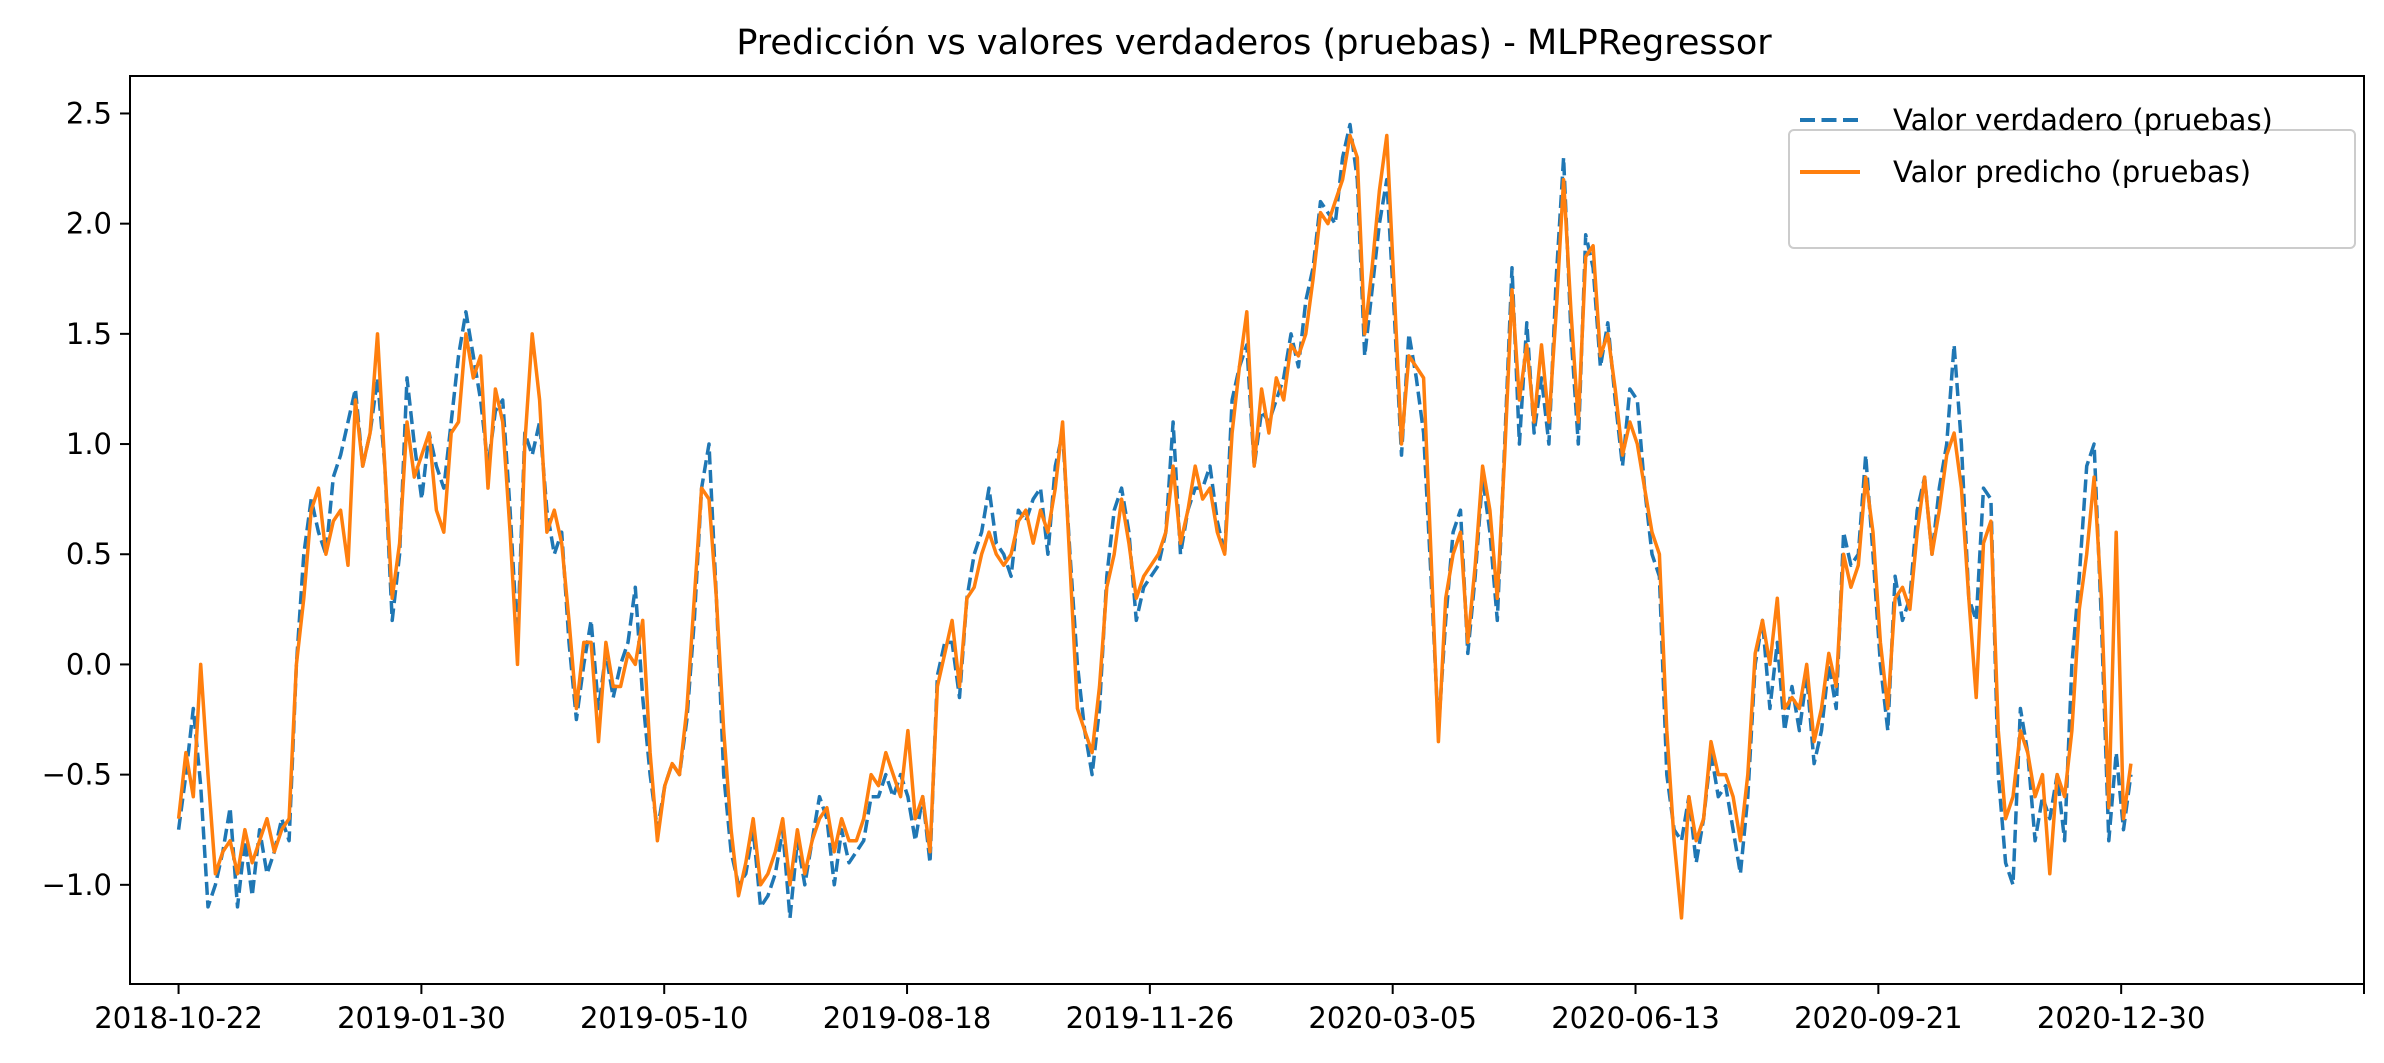 Image resolution: width=2384 pixels, height=1063 pixels. What do you see at coordinates (89, 444) in the screenshot?
I see `y-tick-label: 1.0` at bounding box center [89, 444].